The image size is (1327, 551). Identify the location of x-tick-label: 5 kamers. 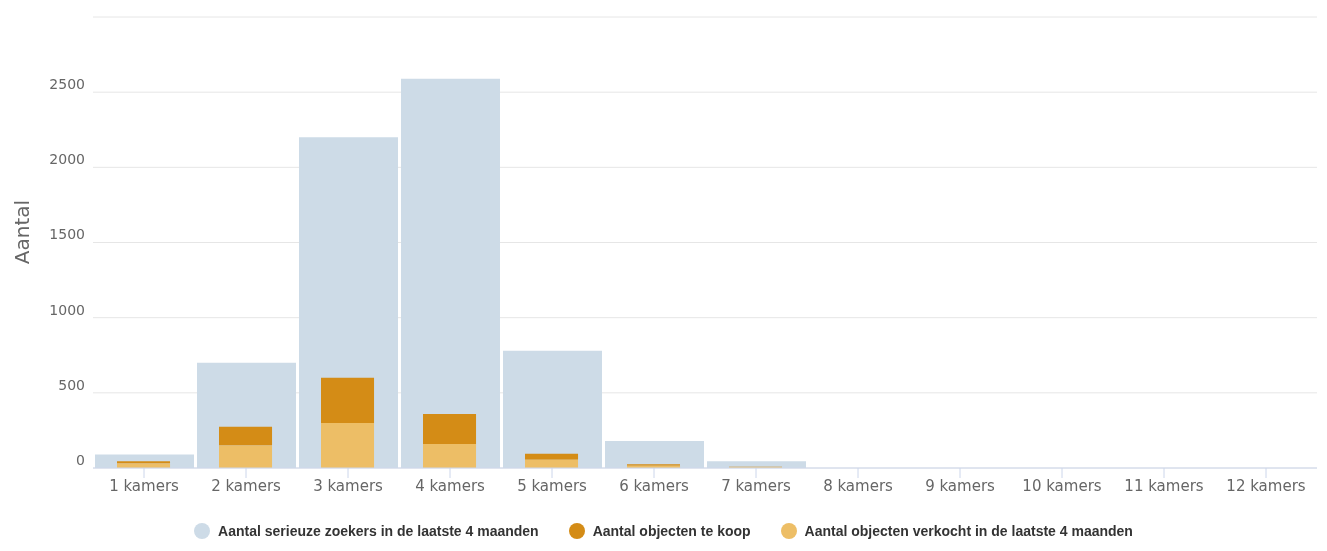
(552, 485).